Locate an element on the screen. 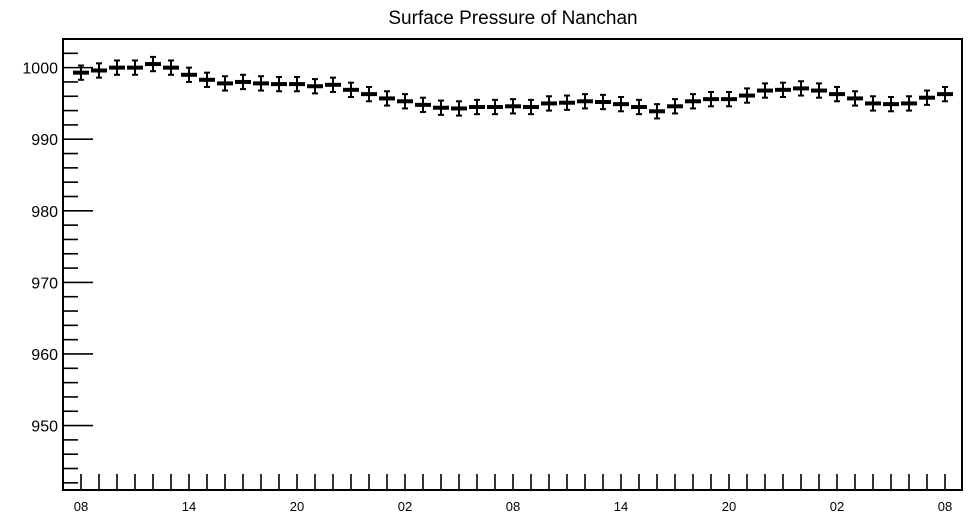  data-series is located at coordinates (513, 87).